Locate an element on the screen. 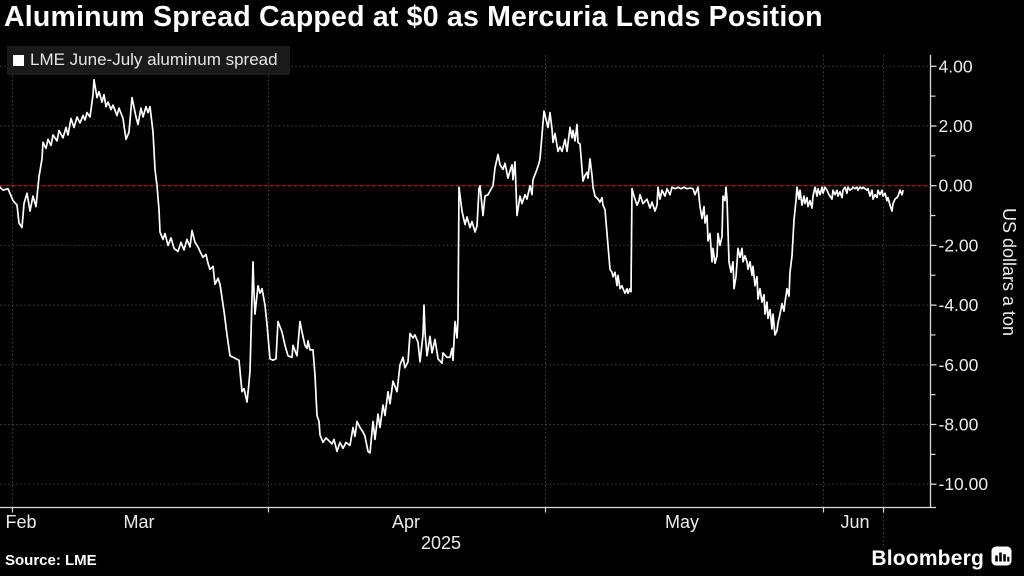 The width and height of the screenshot is (1024, 576). bloomberg-wordmark: Bloomberg is located at coordinates (927, 558).